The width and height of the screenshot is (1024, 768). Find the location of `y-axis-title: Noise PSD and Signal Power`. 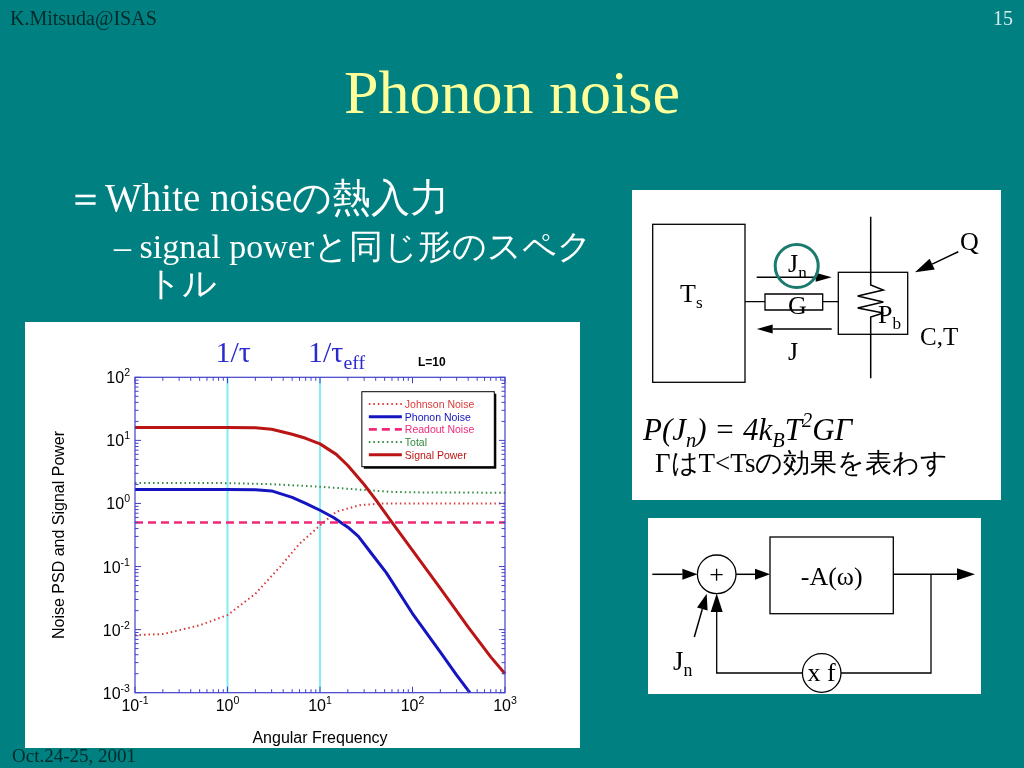

y-axis-title: Noise PSD and Signal Power is located at coordinates (58, 535).